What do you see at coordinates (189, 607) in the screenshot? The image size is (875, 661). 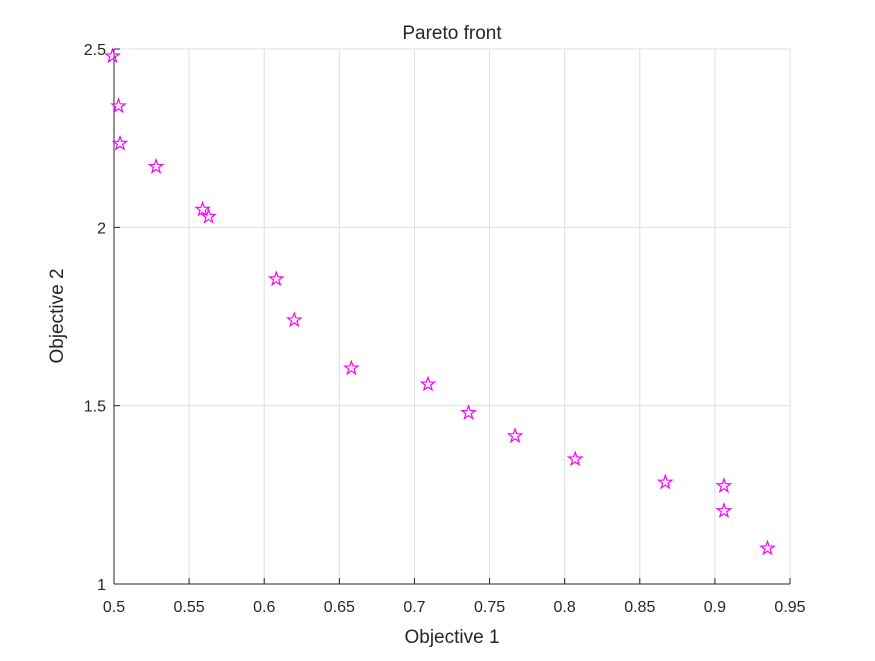 I see `x-tick-label: 0.55` at bounding box center [189, 607].